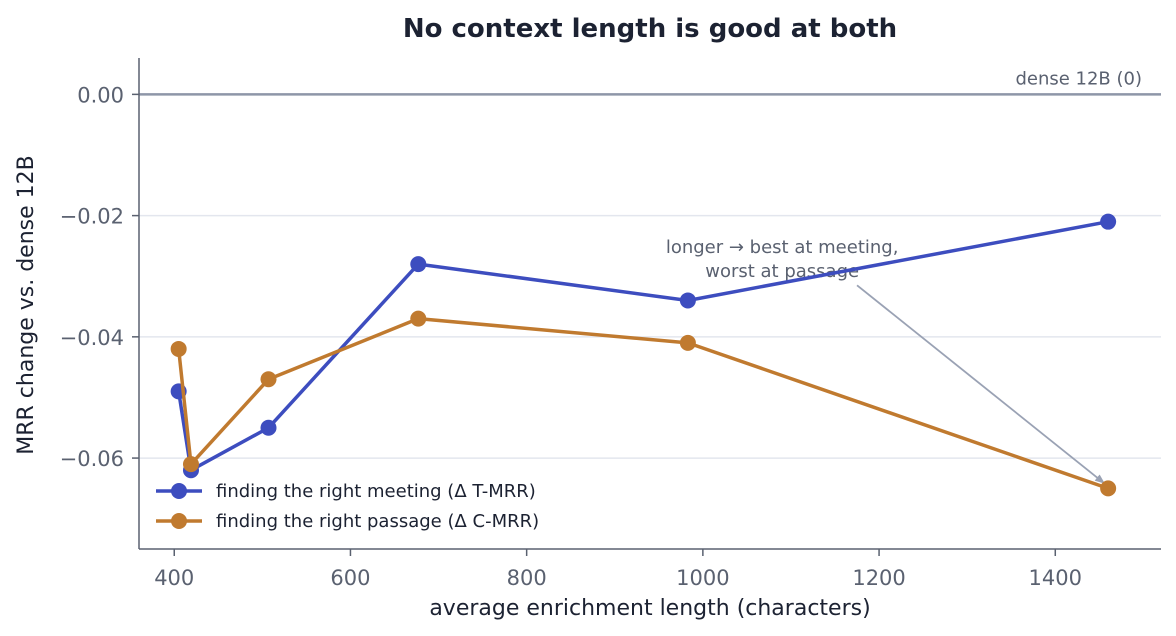  Describe the element at coordinates (878, 578) in the screenshot. I see `x-tick-label: 1200` at that location.